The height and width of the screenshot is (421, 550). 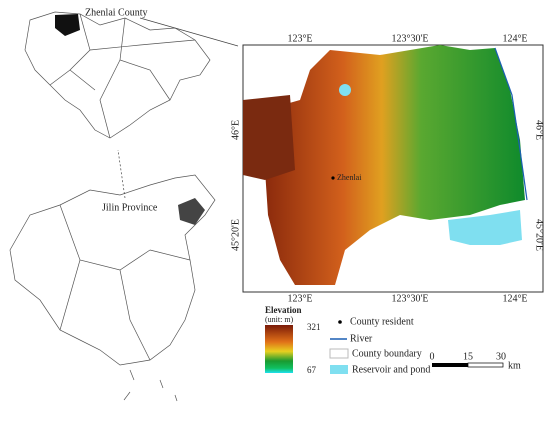 What do you see at coordinates (67, 25) in the screenshot?
I see `zhenlai-highlight` at bounding box center [67, 25].